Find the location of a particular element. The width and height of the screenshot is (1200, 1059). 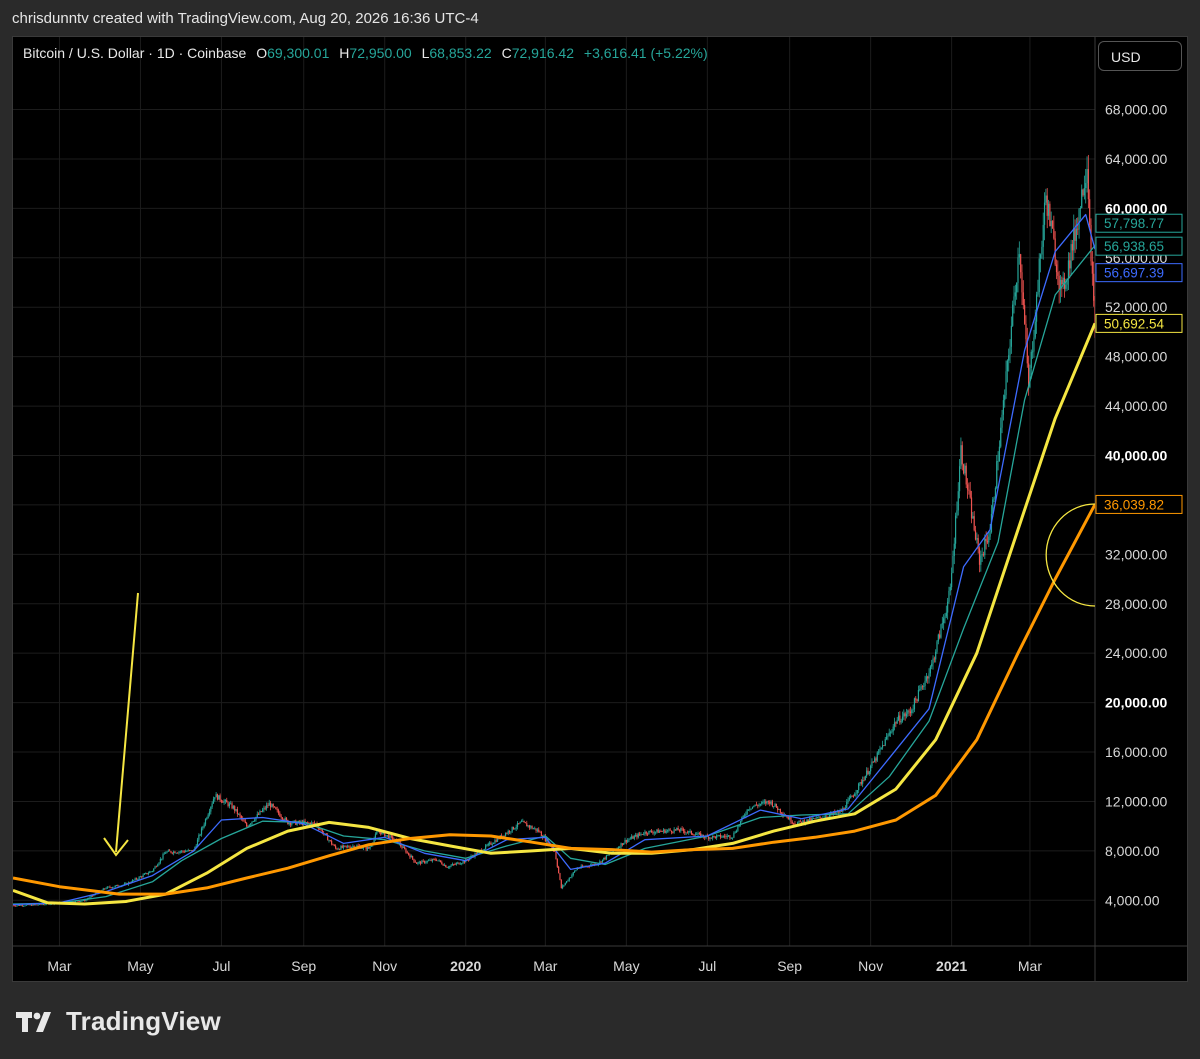

currency-button: USD is located at coordinates (1140, 56).